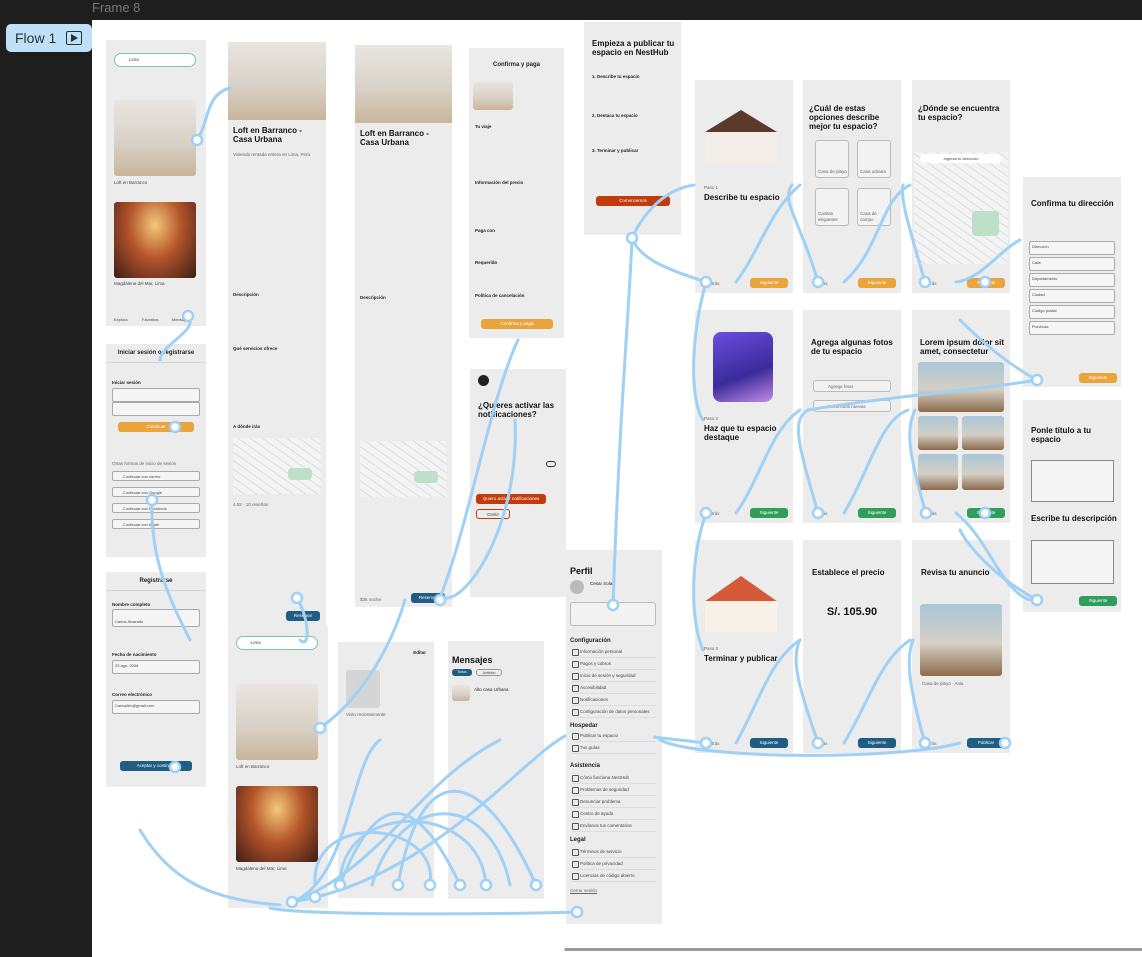 Image resolution: width=1142 pixels, height=957 pixels. Describe the element at coordinates (832, 159) in the screenshot. I see `option-beach: Casa de playa` at that location.